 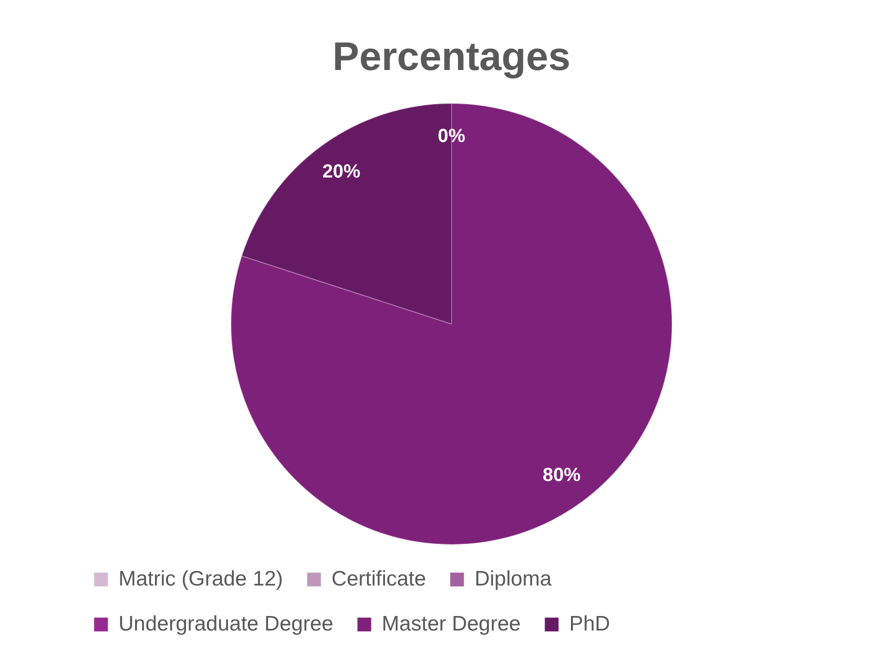 What do you see at coordinates (379, 578) in the screenshot?
I see `legend-label: Certificate` at bounding box center [379, 578].